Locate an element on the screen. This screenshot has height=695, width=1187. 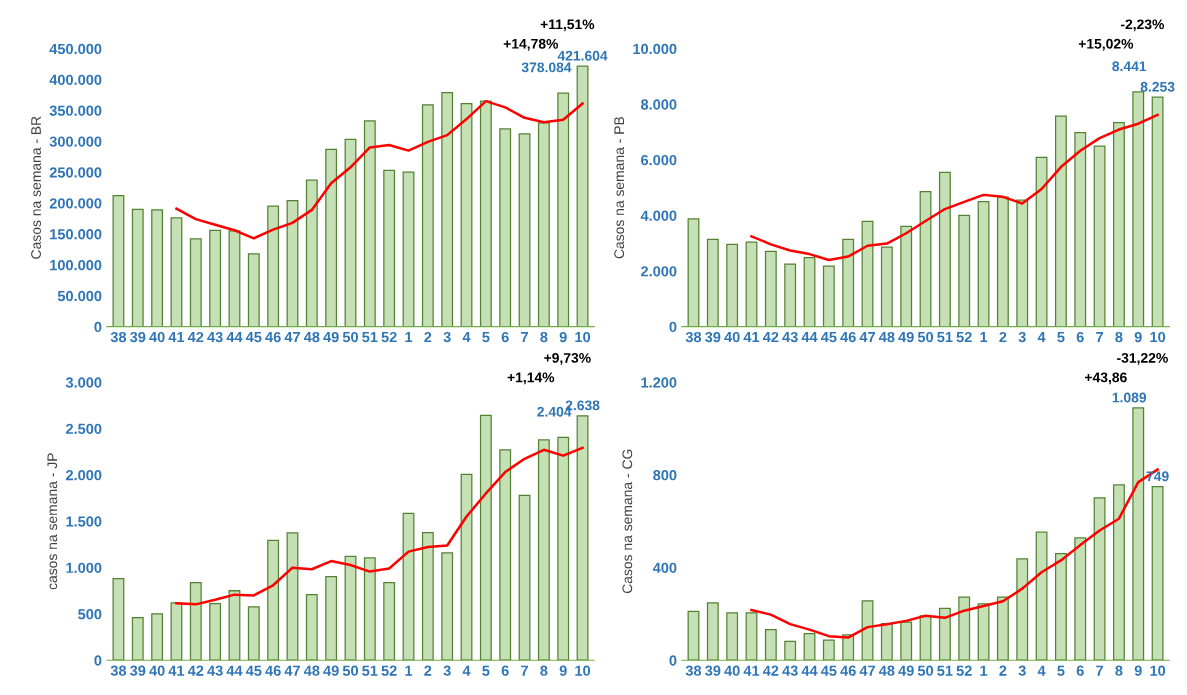
x-tick-label: 46 is located at coordinates (848, 670).